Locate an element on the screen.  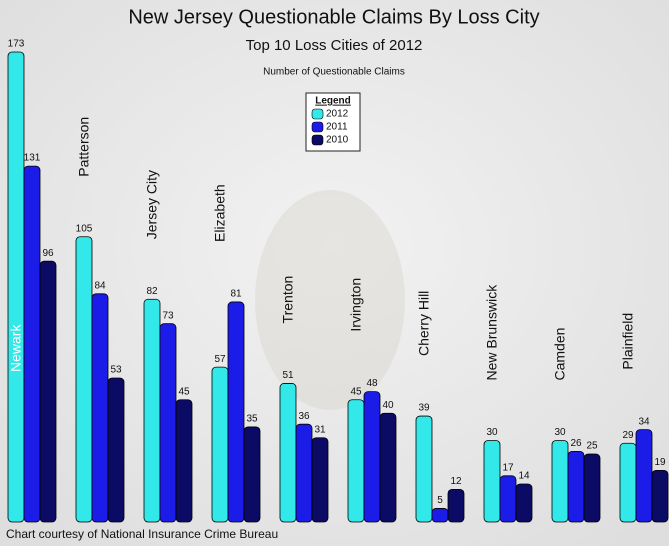
category-label: Trenton is located at coordinates (288, 300).